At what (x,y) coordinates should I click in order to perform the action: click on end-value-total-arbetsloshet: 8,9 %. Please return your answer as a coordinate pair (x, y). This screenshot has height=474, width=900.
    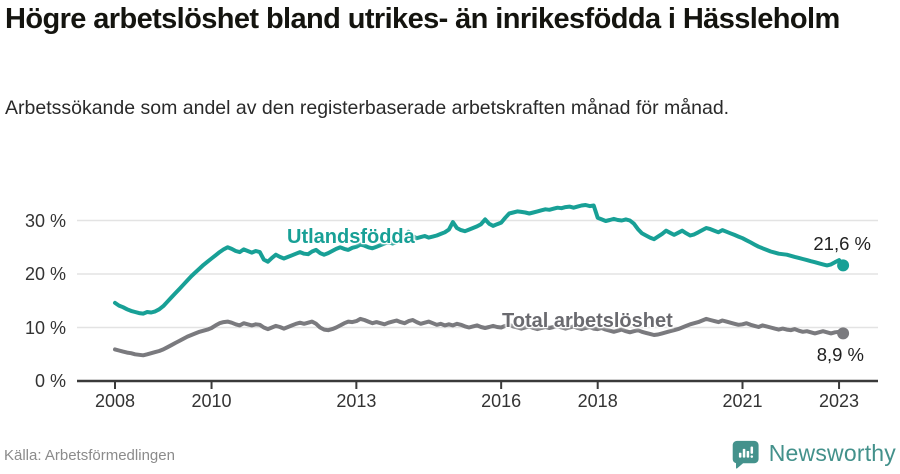
    Looking at the image, I should click on (840, 354).